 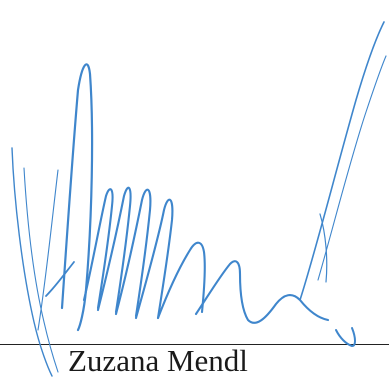 I want to click on signer-name: Zuzana Mendl, so click(x=158, y=360).